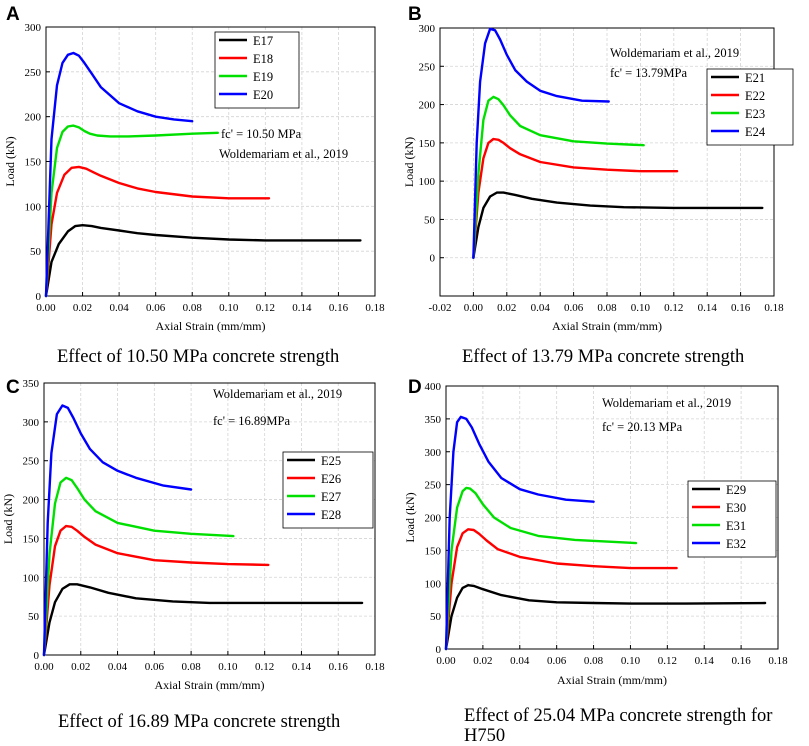  I want to click on panel-letter: D, so click(415, 387).